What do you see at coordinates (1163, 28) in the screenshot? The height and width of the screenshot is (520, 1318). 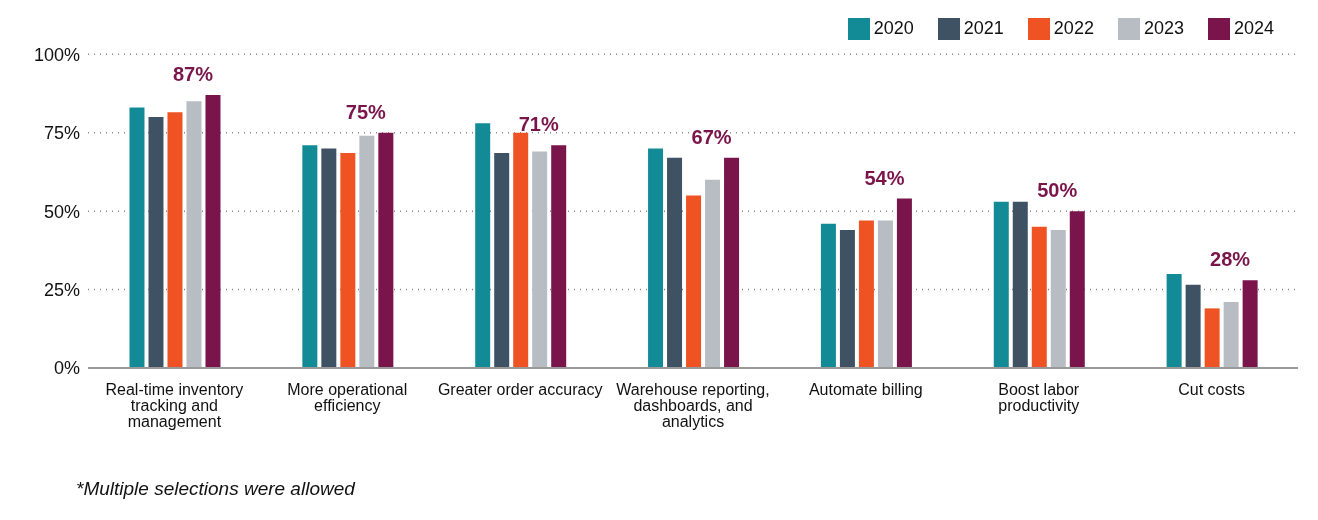 I see `legend-label: 2023` at bounding box center [1163, 28].